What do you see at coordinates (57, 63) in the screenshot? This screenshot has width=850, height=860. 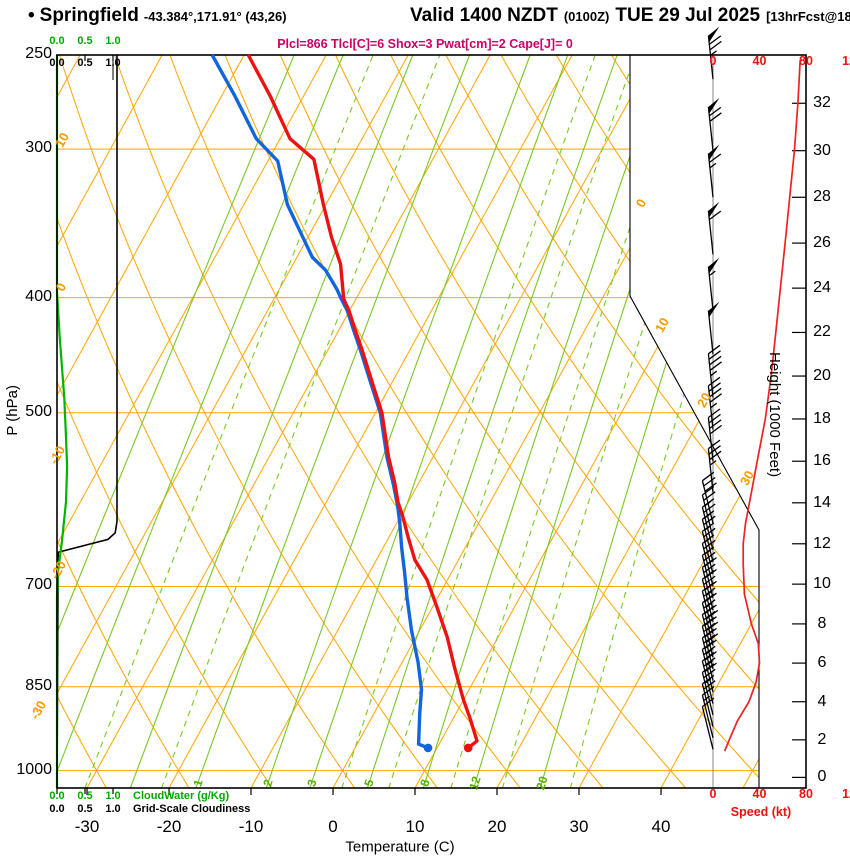 I see `cloudiness-scale-0: 0.0` at bounding box center [57, 63].